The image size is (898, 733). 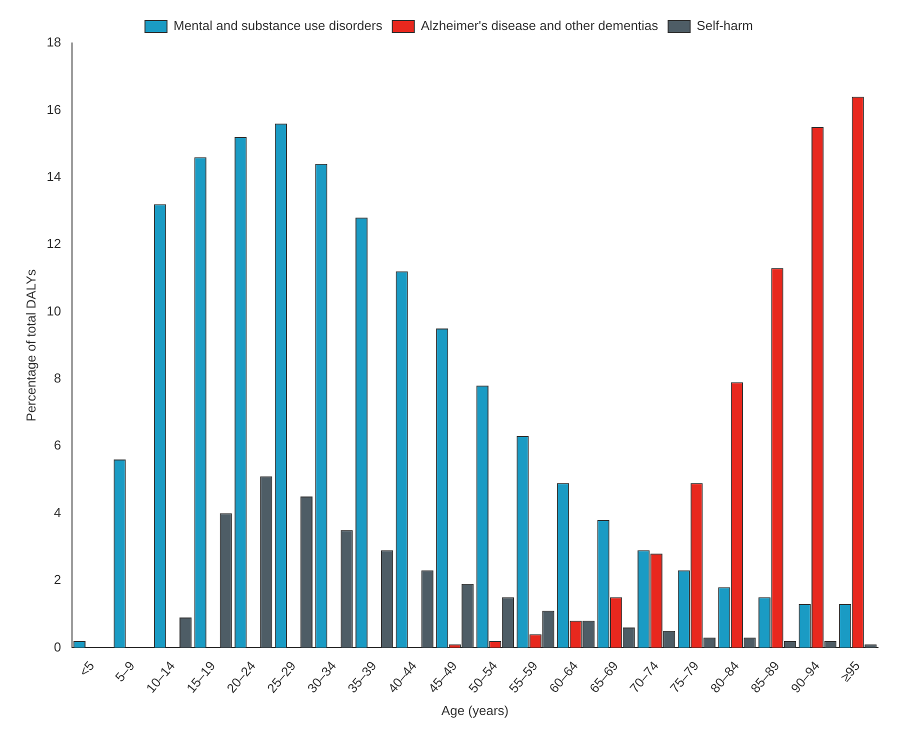 What do you see at coordinates (54, 109) in the screenshot?
I see `y-tick-label: 16` at bounding box center [54, 109].